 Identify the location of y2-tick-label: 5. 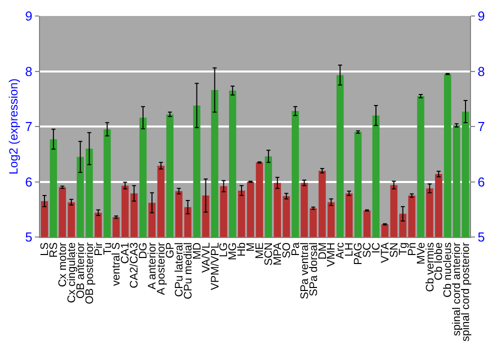
(481, 237).